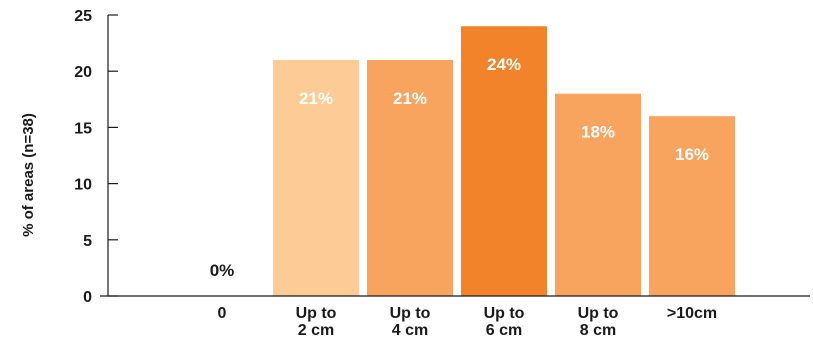  I want to click on y-tick-label: 25, so click(83, 16).